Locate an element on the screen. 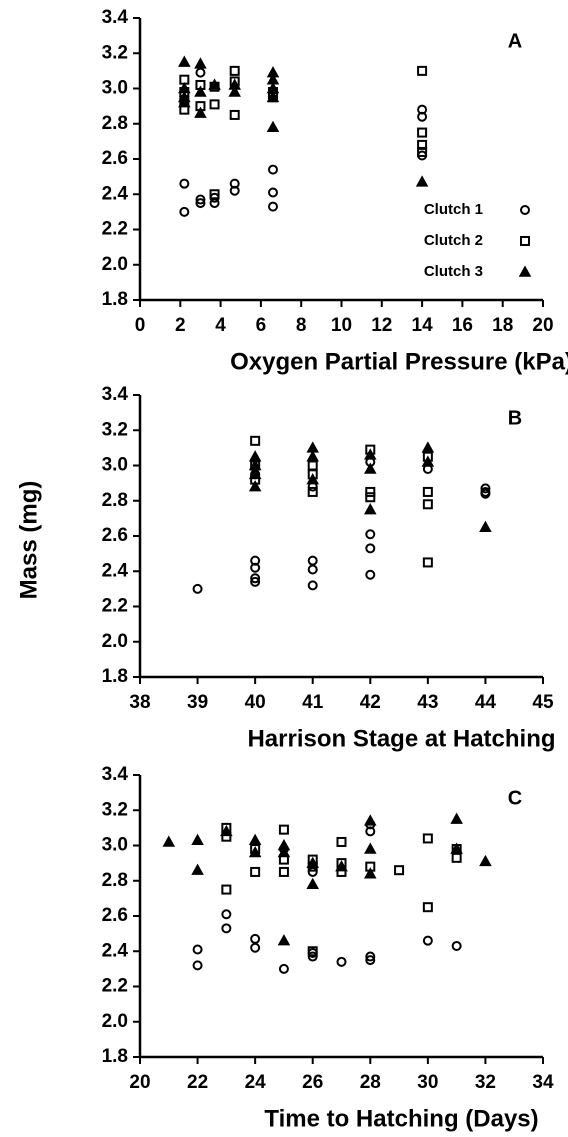  legend-label: Clutch 1 is located at coordinates (453, 209).